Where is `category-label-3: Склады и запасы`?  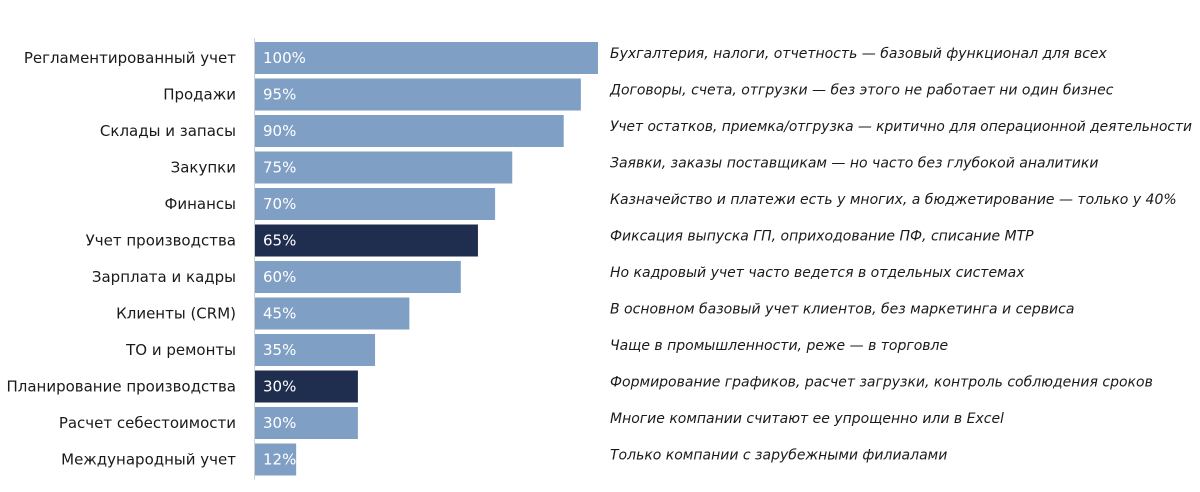
category-label-3: Склады и запасы is located at coordinates (168, 131).